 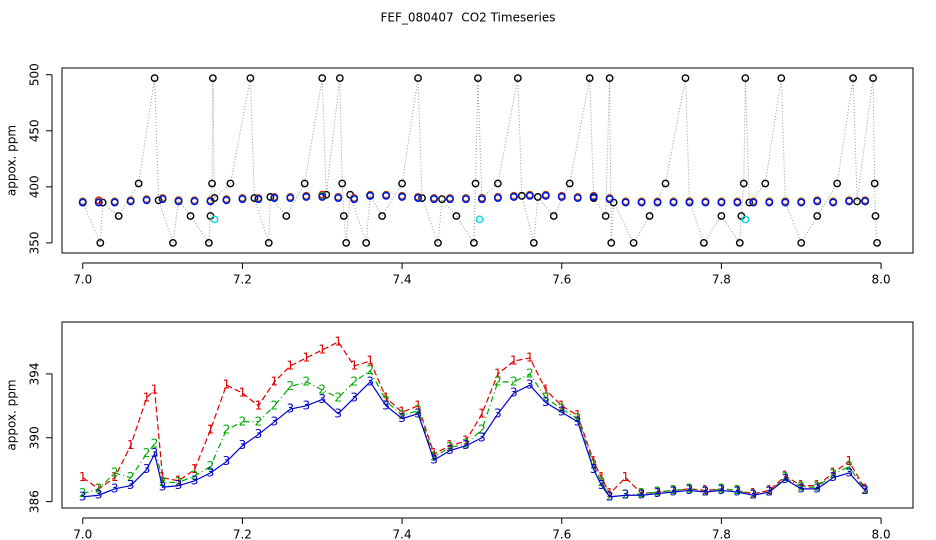 I want to click on y-tick-label: 394, so click(x=35, y=373).